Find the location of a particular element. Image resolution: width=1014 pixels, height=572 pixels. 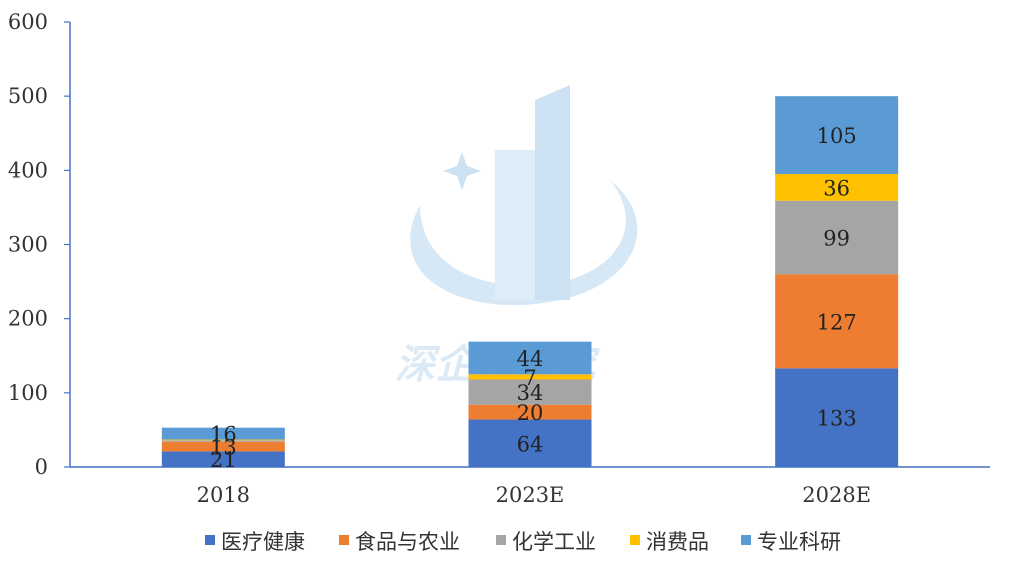

legend: 医疗健康 食品与农业 化学工业 消费品 专业科研 is located at coordinates (523, 542).